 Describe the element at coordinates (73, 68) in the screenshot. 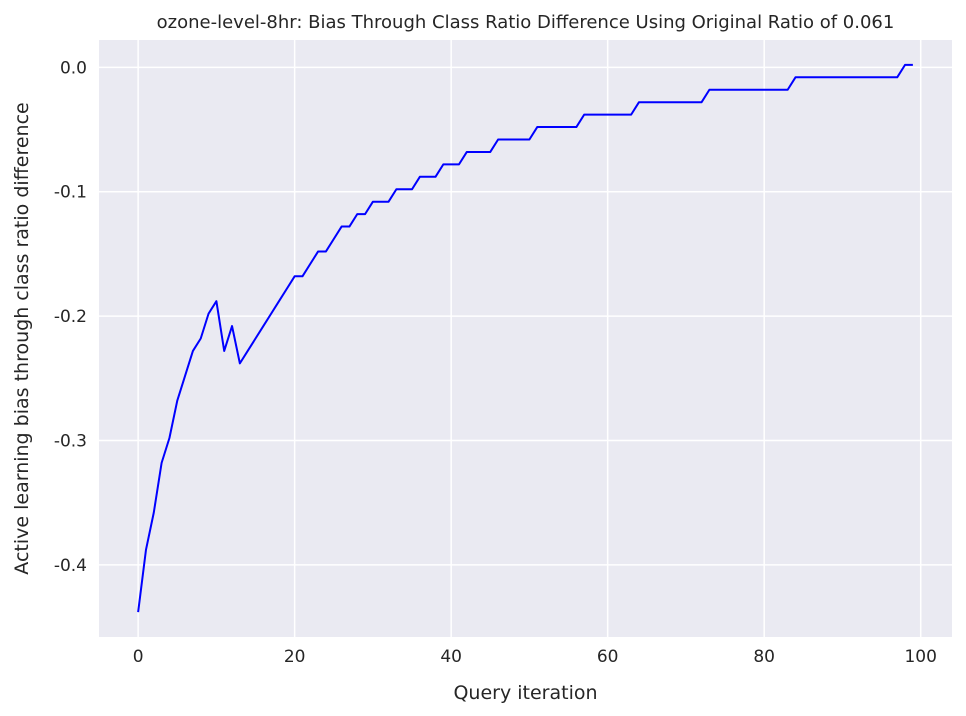

I see `y-tick-label: 0.0` at that location.